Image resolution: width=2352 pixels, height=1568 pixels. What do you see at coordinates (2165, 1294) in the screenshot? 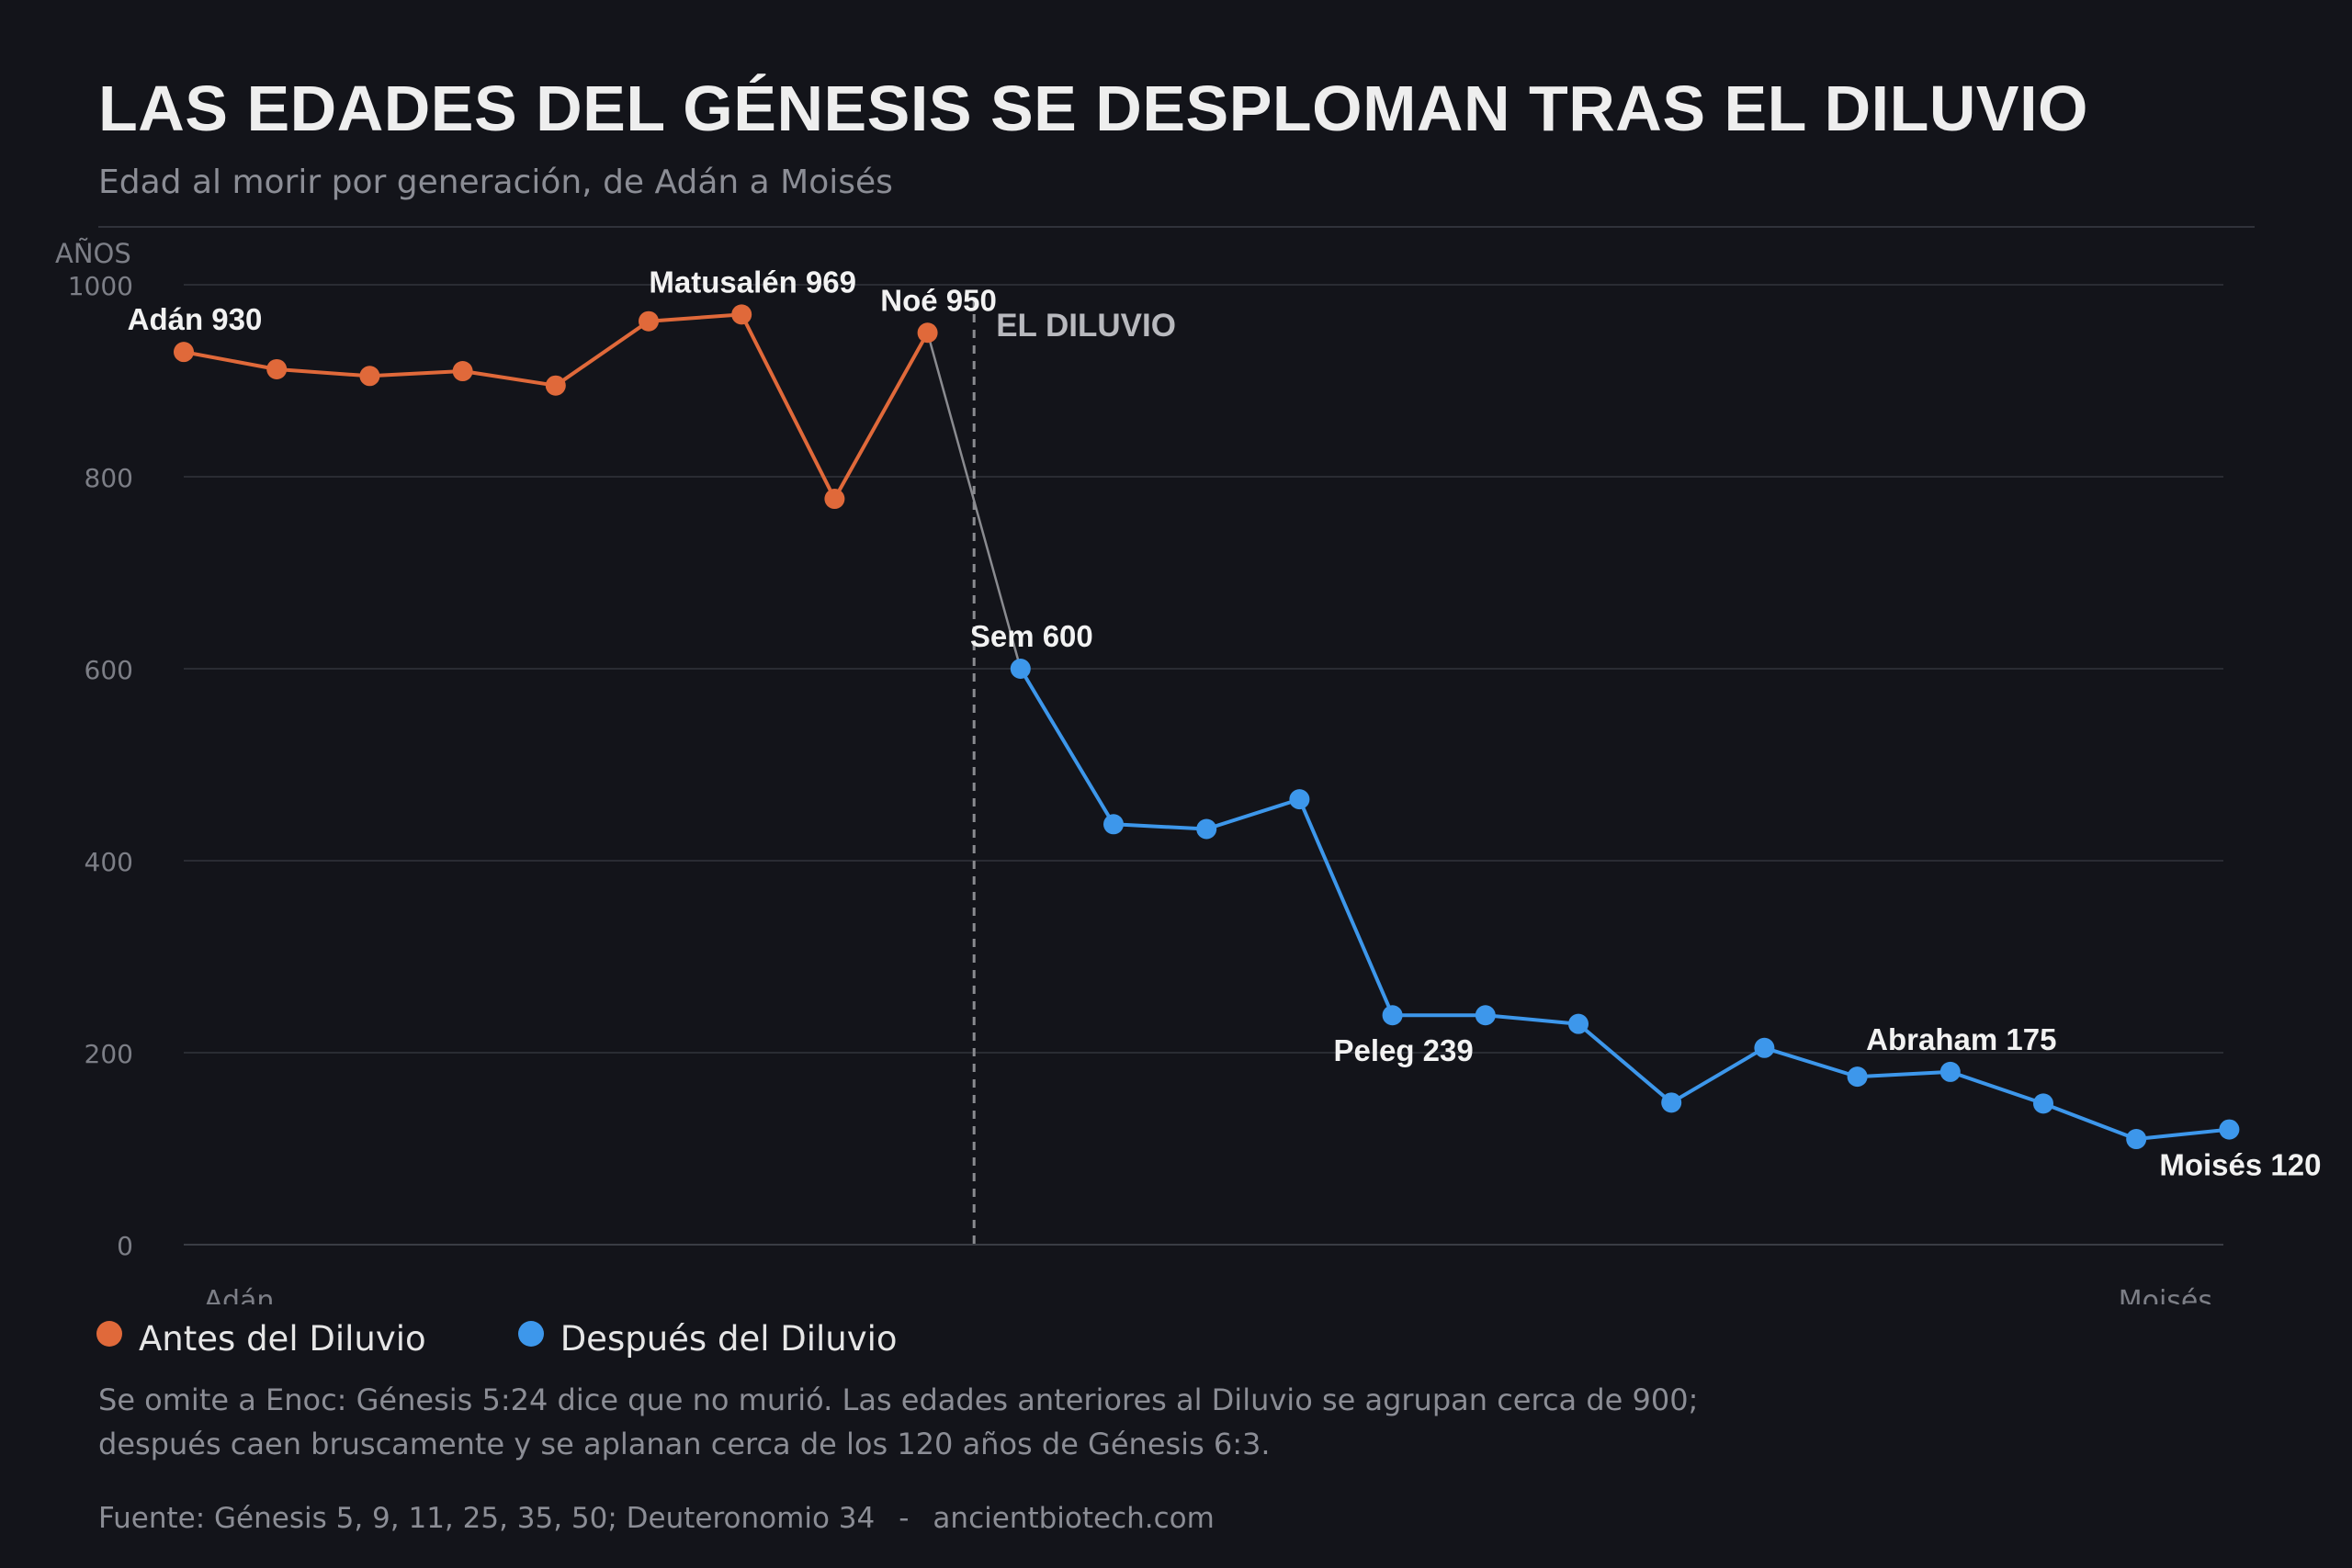
I see `x-end-label: Moisés` at bounding box center [2165, 1294].